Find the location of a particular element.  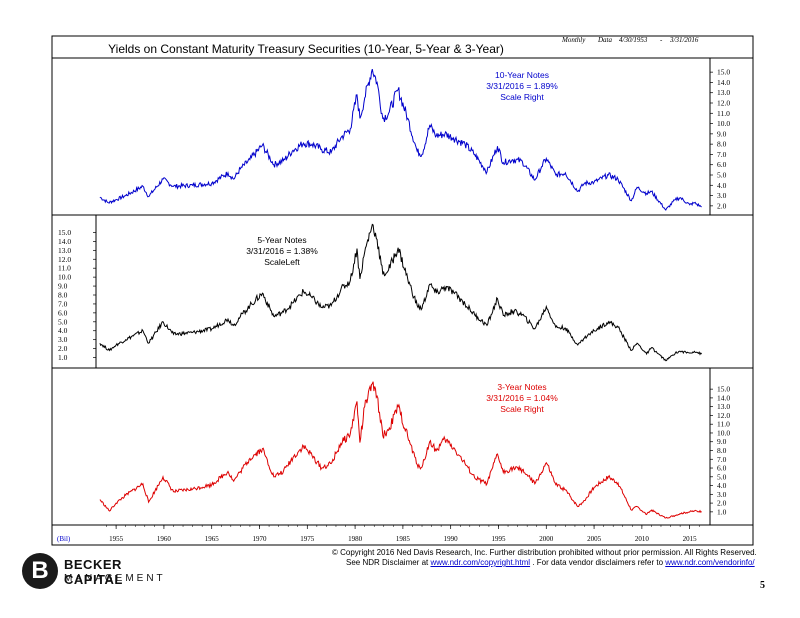

series-annotation: 10-Year Notes is located at coordinates (522, 75).